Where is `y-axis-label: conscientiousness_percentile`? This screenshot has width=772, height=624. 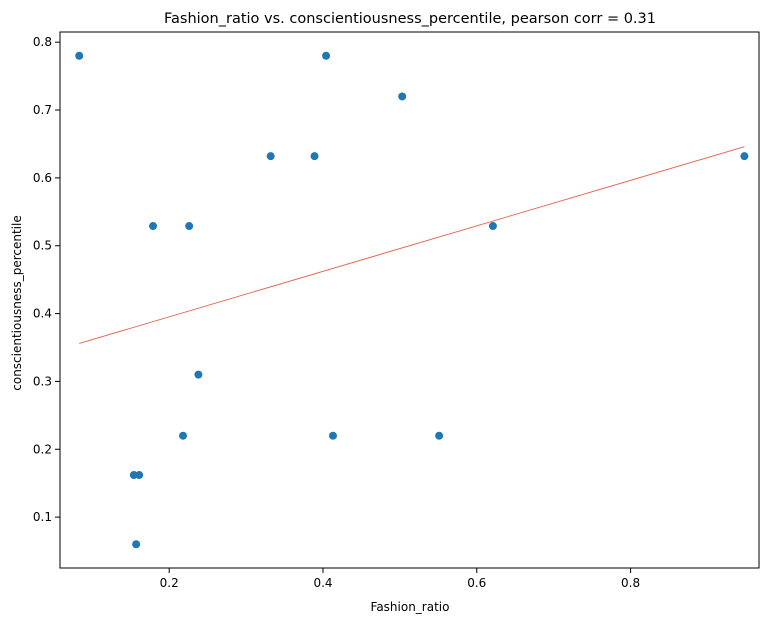
y-axis-label: conscientiousness_percentile is located at coordinates (17, 302).